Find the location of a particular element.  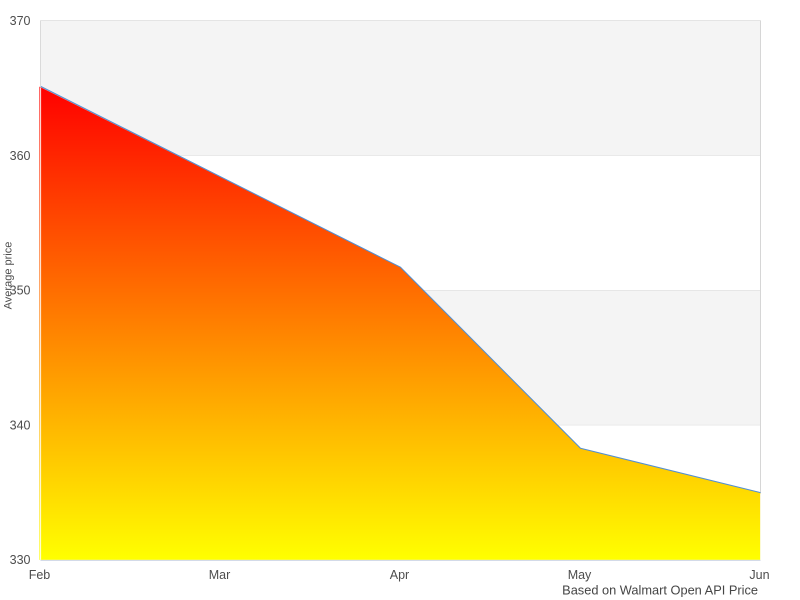

svg-text: 370 is located at coordinates (20, 21).